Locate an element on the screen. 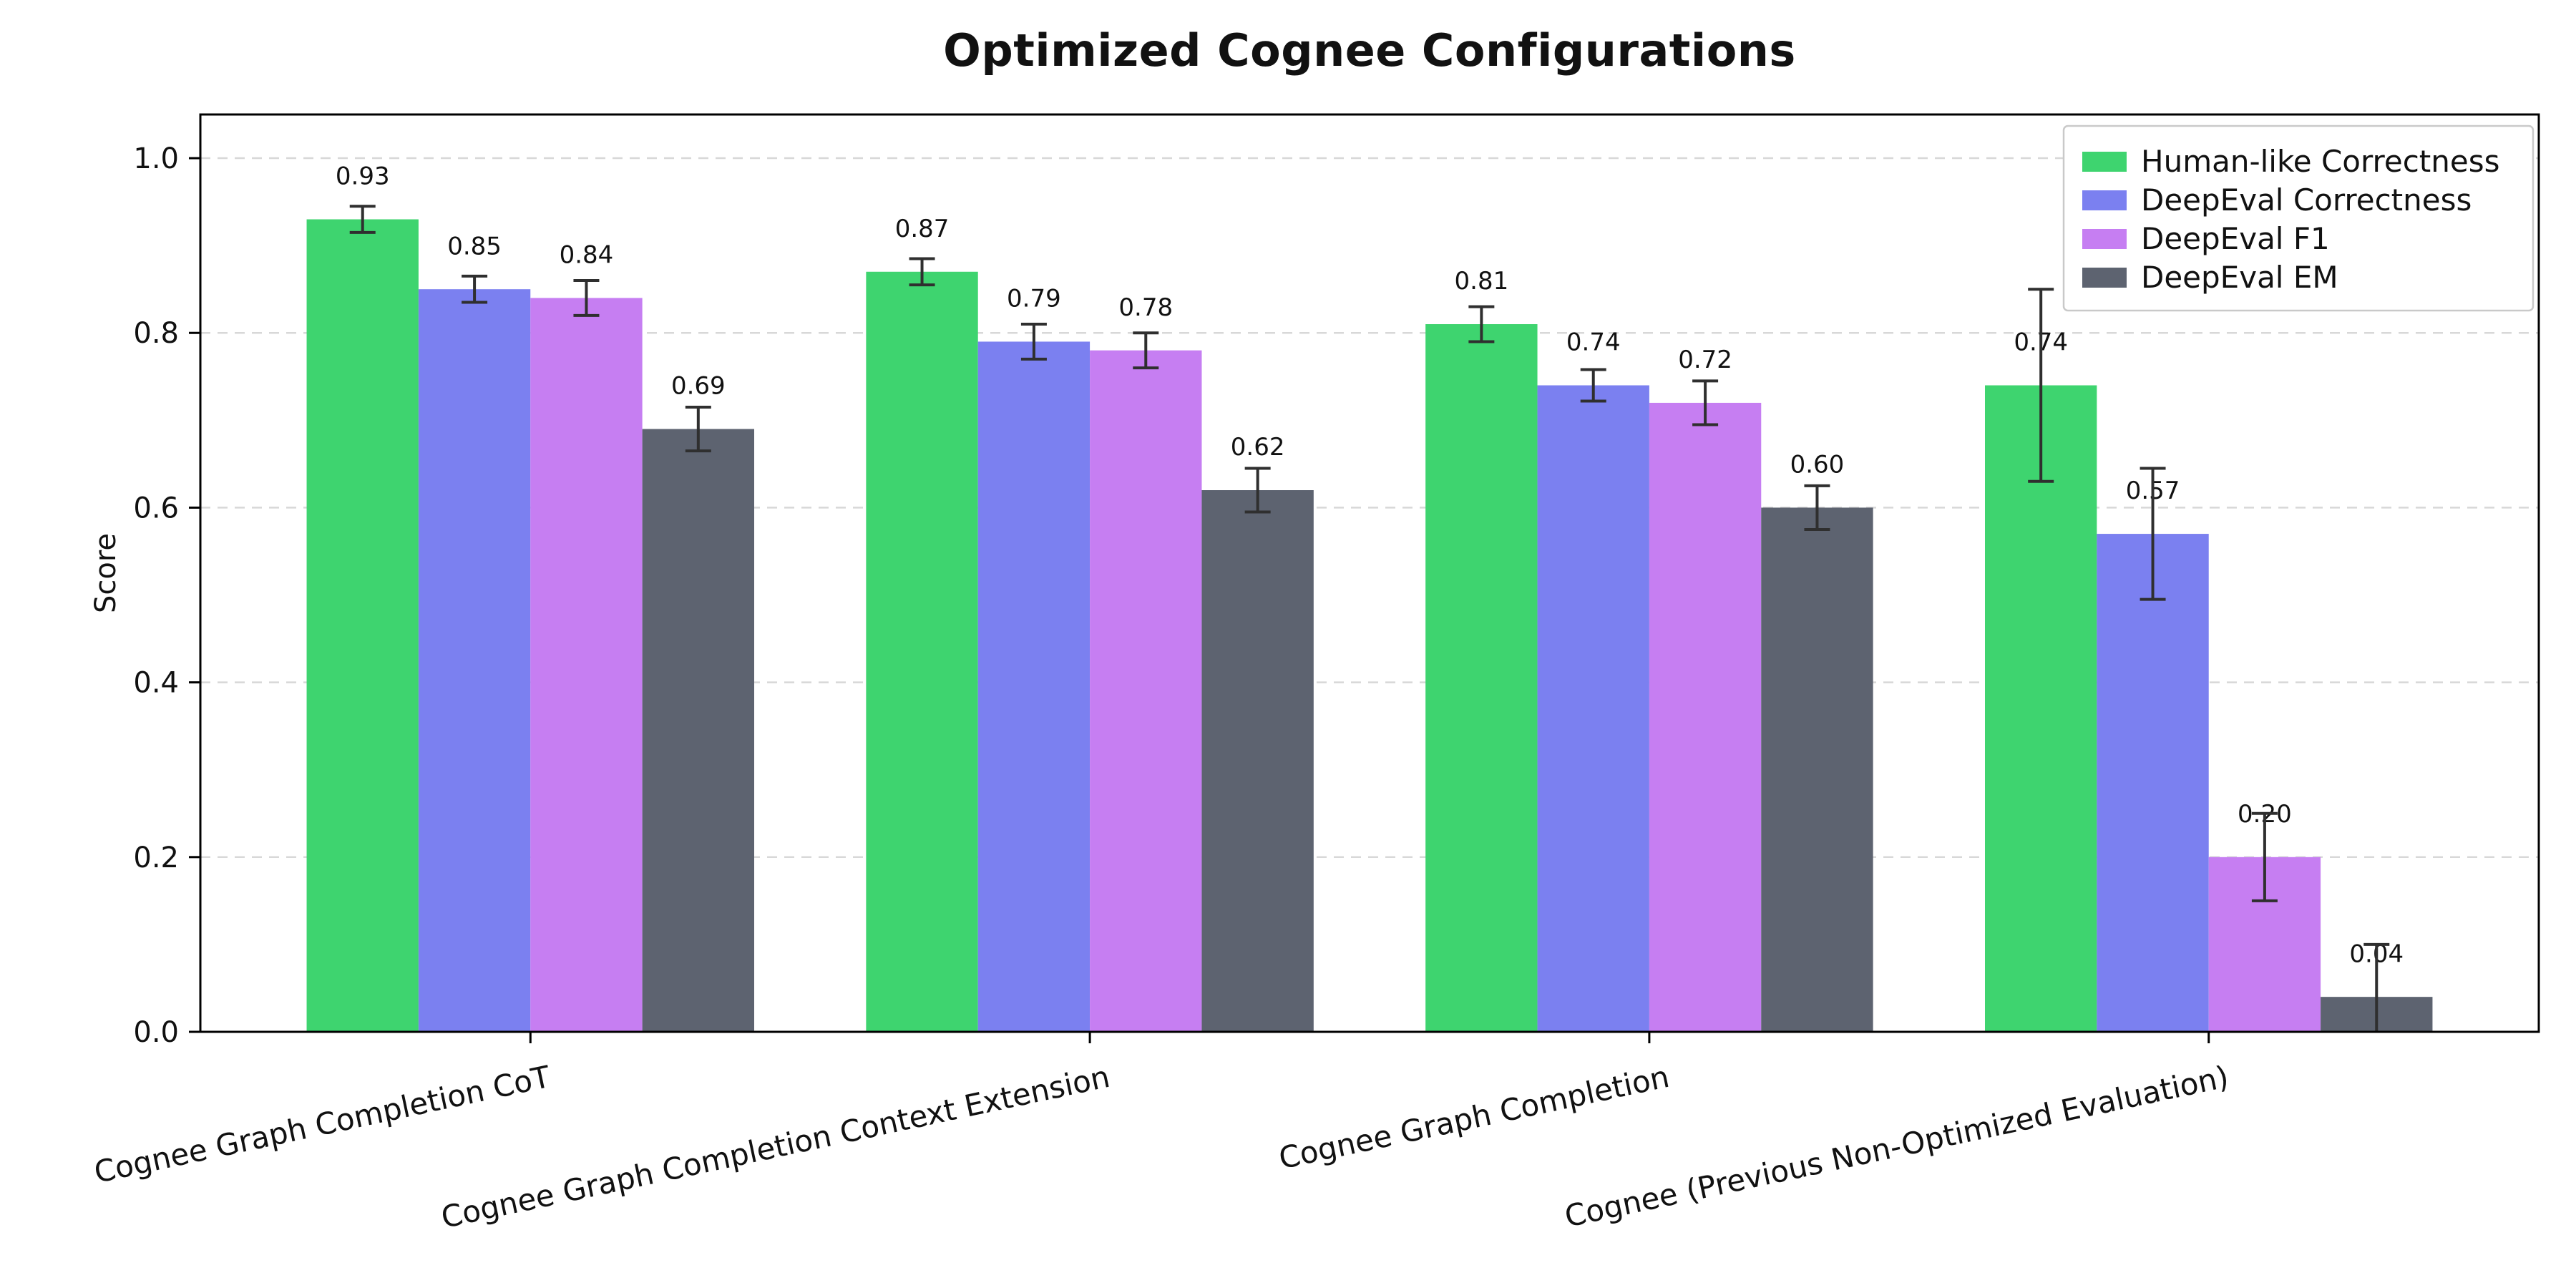  bar-value-label: 0.62 is located at coordinates (1258, 447).